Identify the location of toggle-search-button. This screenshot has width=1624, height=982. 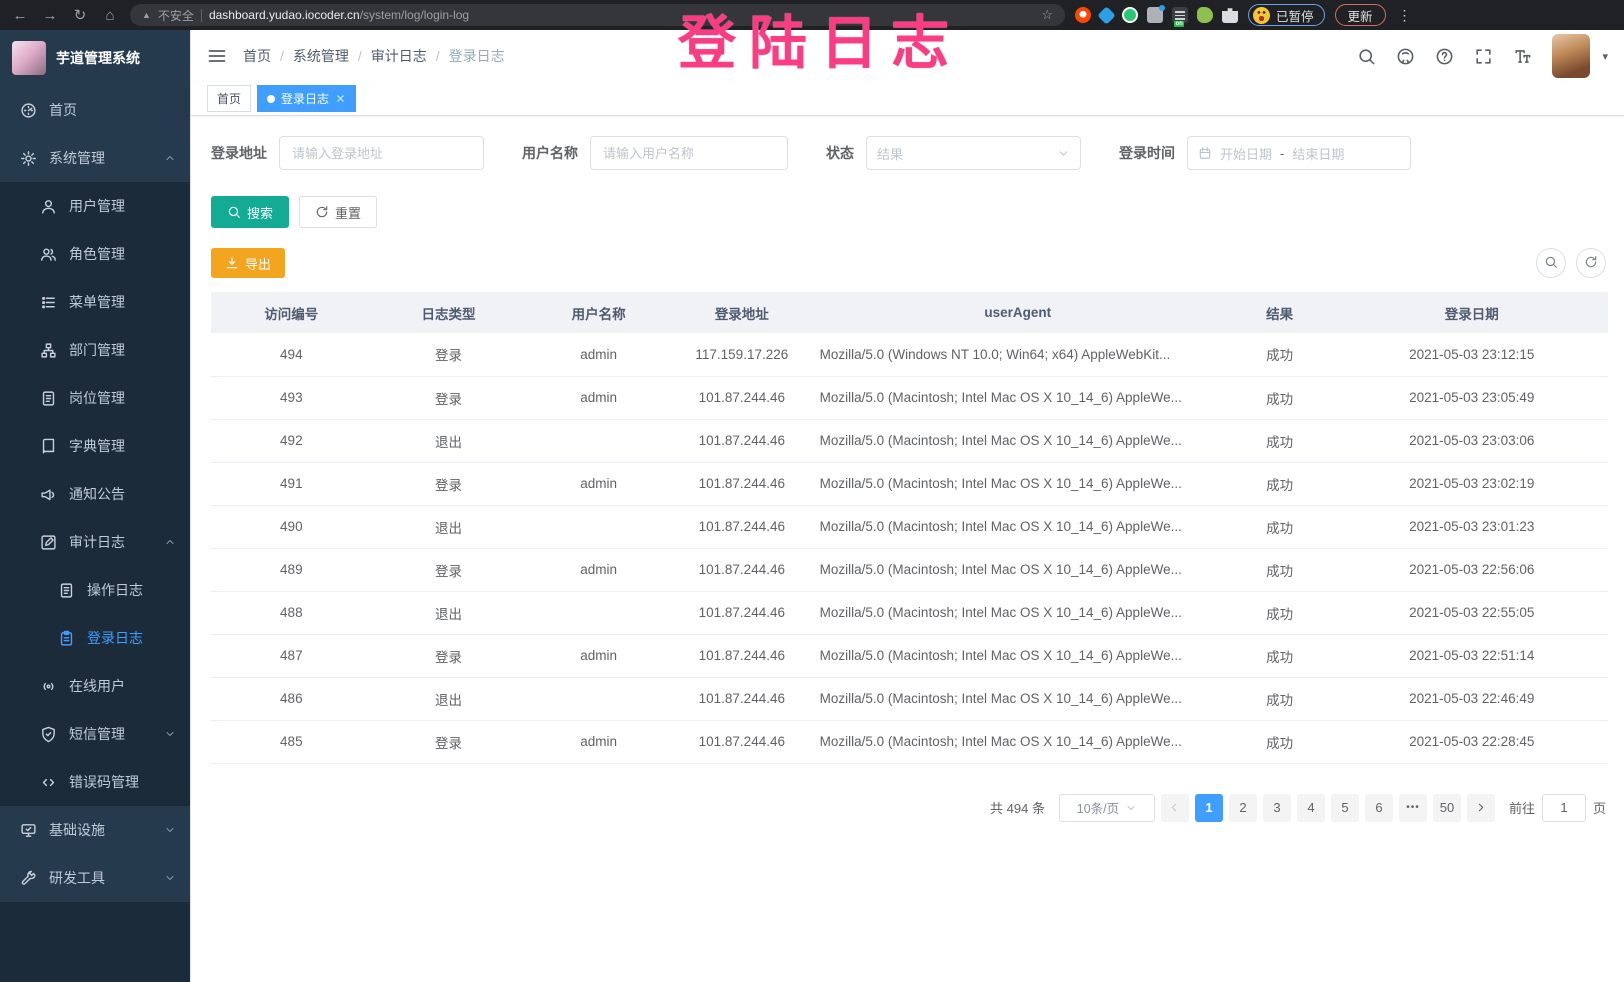
(1551, 263).